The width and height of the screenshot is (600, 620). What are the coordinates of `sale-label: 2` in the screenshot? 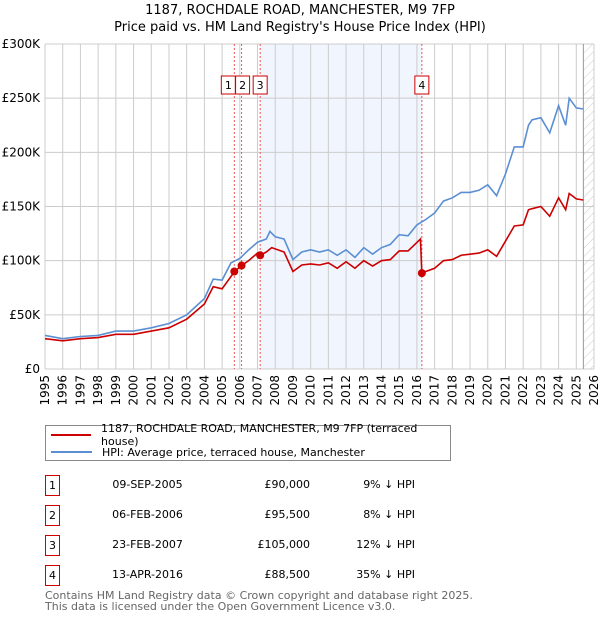 It's located at (242, 85).